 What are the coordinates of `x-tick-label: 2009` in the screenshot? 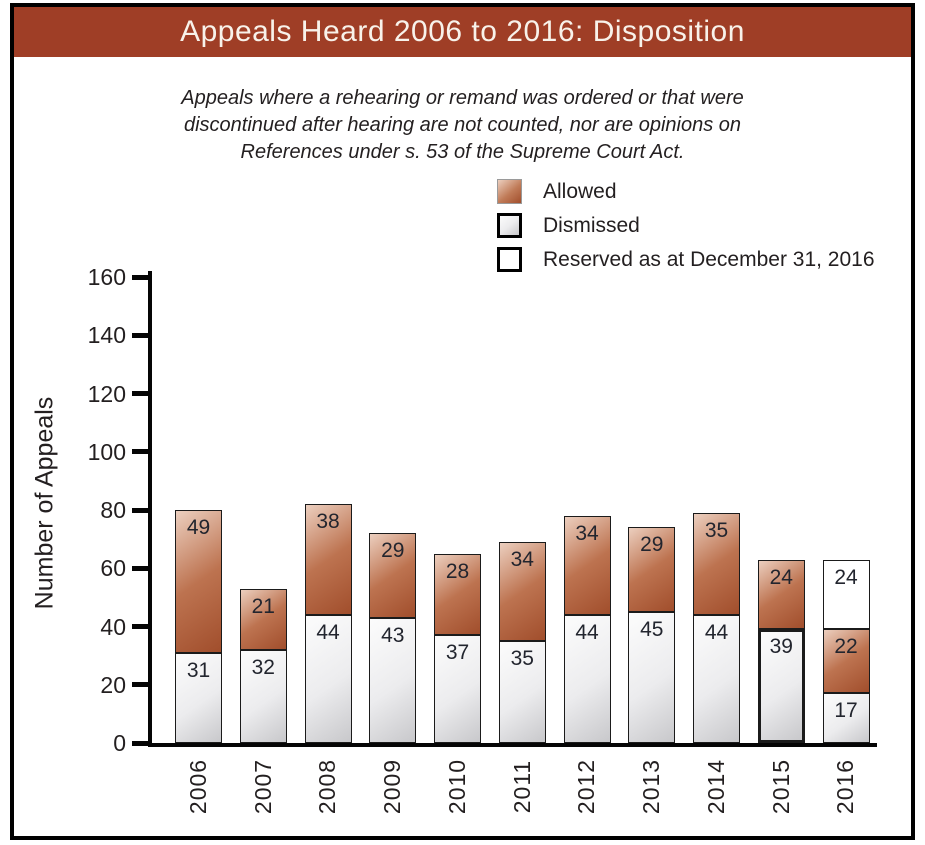 It's located at (393, 786).